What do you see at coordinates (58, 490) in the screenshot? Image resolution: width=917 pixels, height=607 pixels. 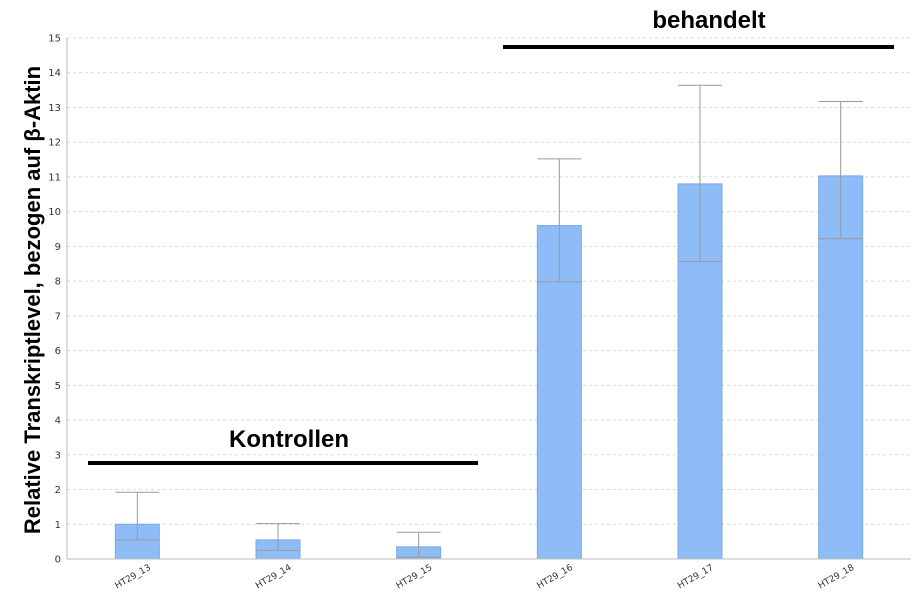 I see `y-tick-label: 2` at bounding box center [58, 490].